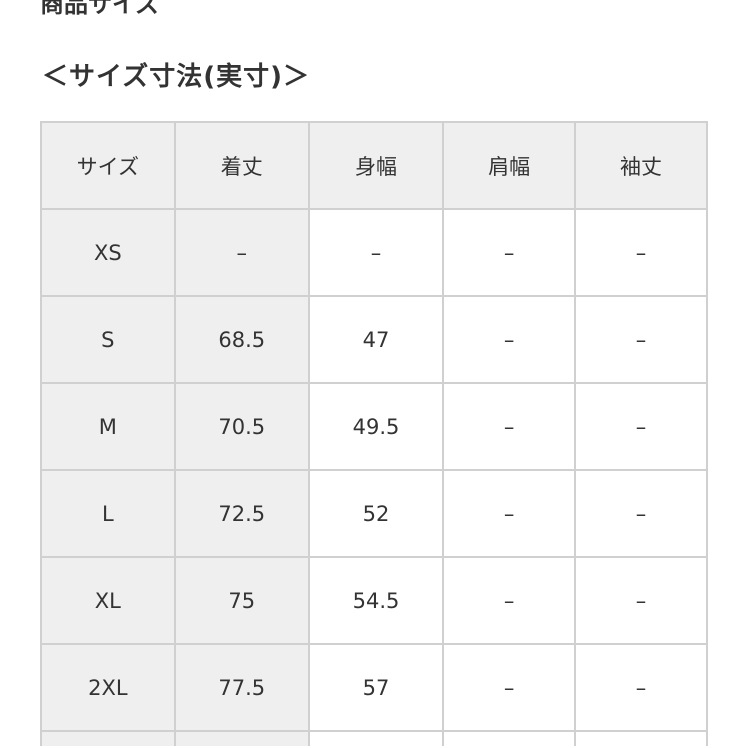 This screenshot has height=748, width=748. Describe the element at coordinates (241, 426) in the screenshot. I see `measurement-cell: 70.5` at that location.